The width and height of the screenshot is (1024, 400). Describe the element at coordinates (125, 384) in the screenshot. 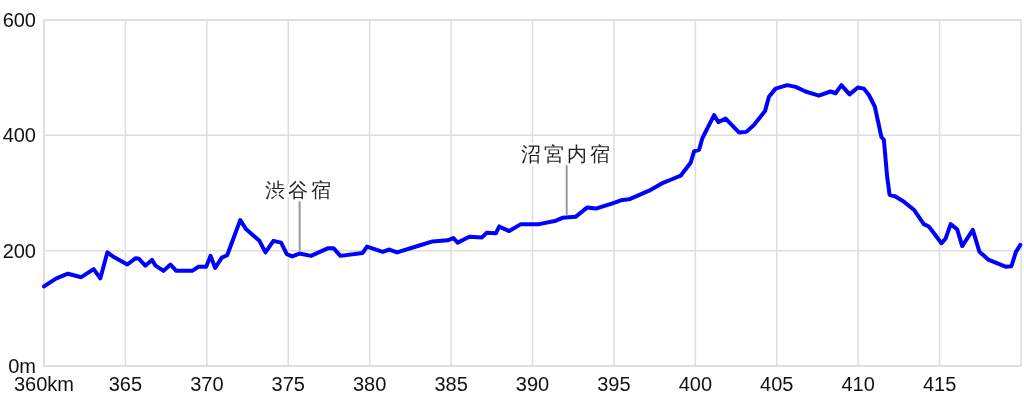

I see `x-tick-label: 365` at that location.